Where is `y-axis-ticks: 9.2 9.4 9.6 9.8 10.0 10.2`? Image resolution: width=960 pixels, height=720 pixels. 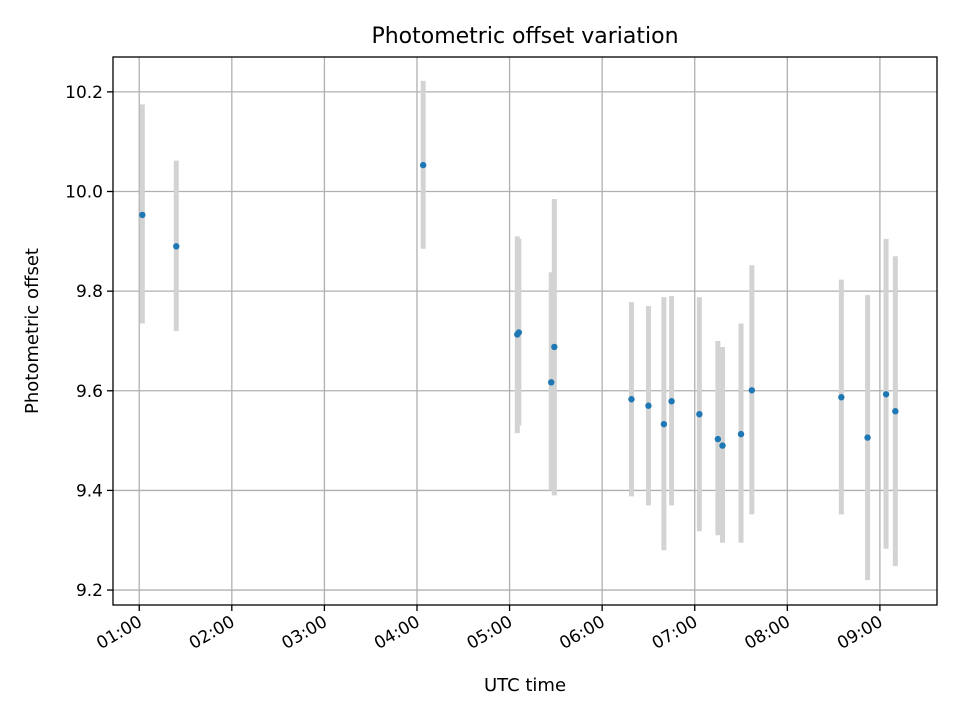 y-axis-ticks: 9.2 9.4 9.6 9.8 10.0 10.2 is located at coordinates (89, 342).